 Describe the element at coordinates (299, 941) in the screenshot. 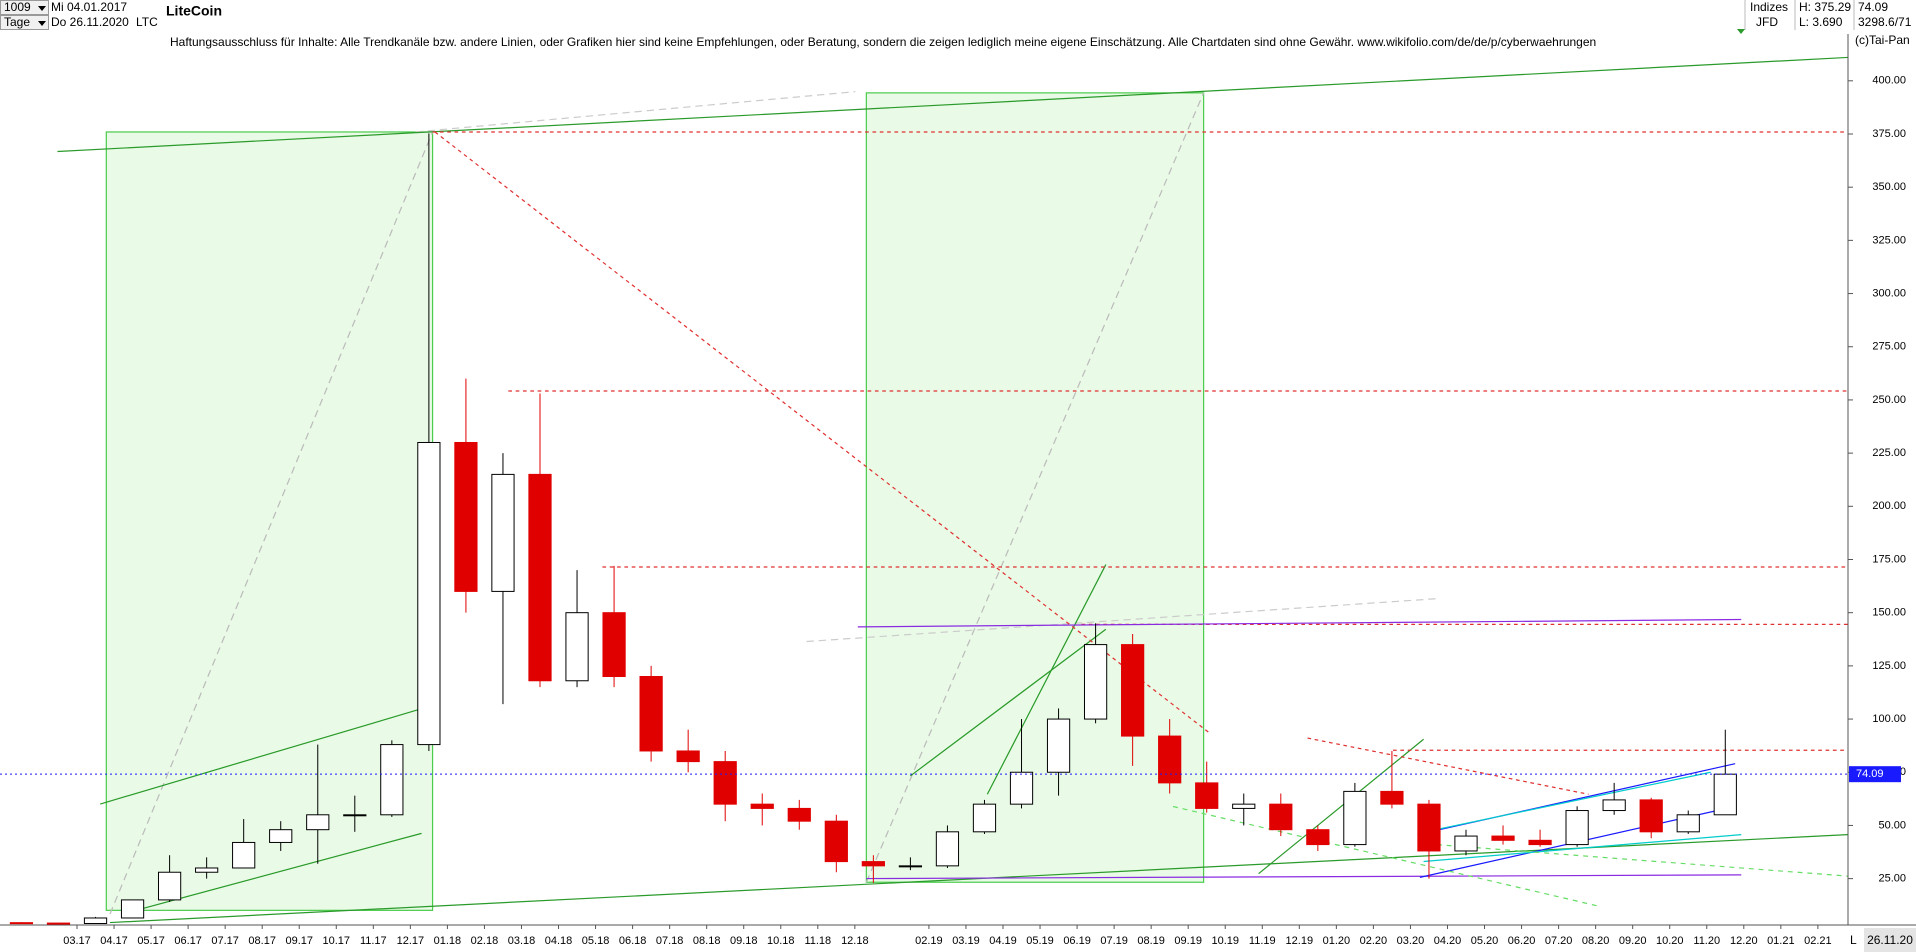

I see `x-tick-label: 09.17` at that location.